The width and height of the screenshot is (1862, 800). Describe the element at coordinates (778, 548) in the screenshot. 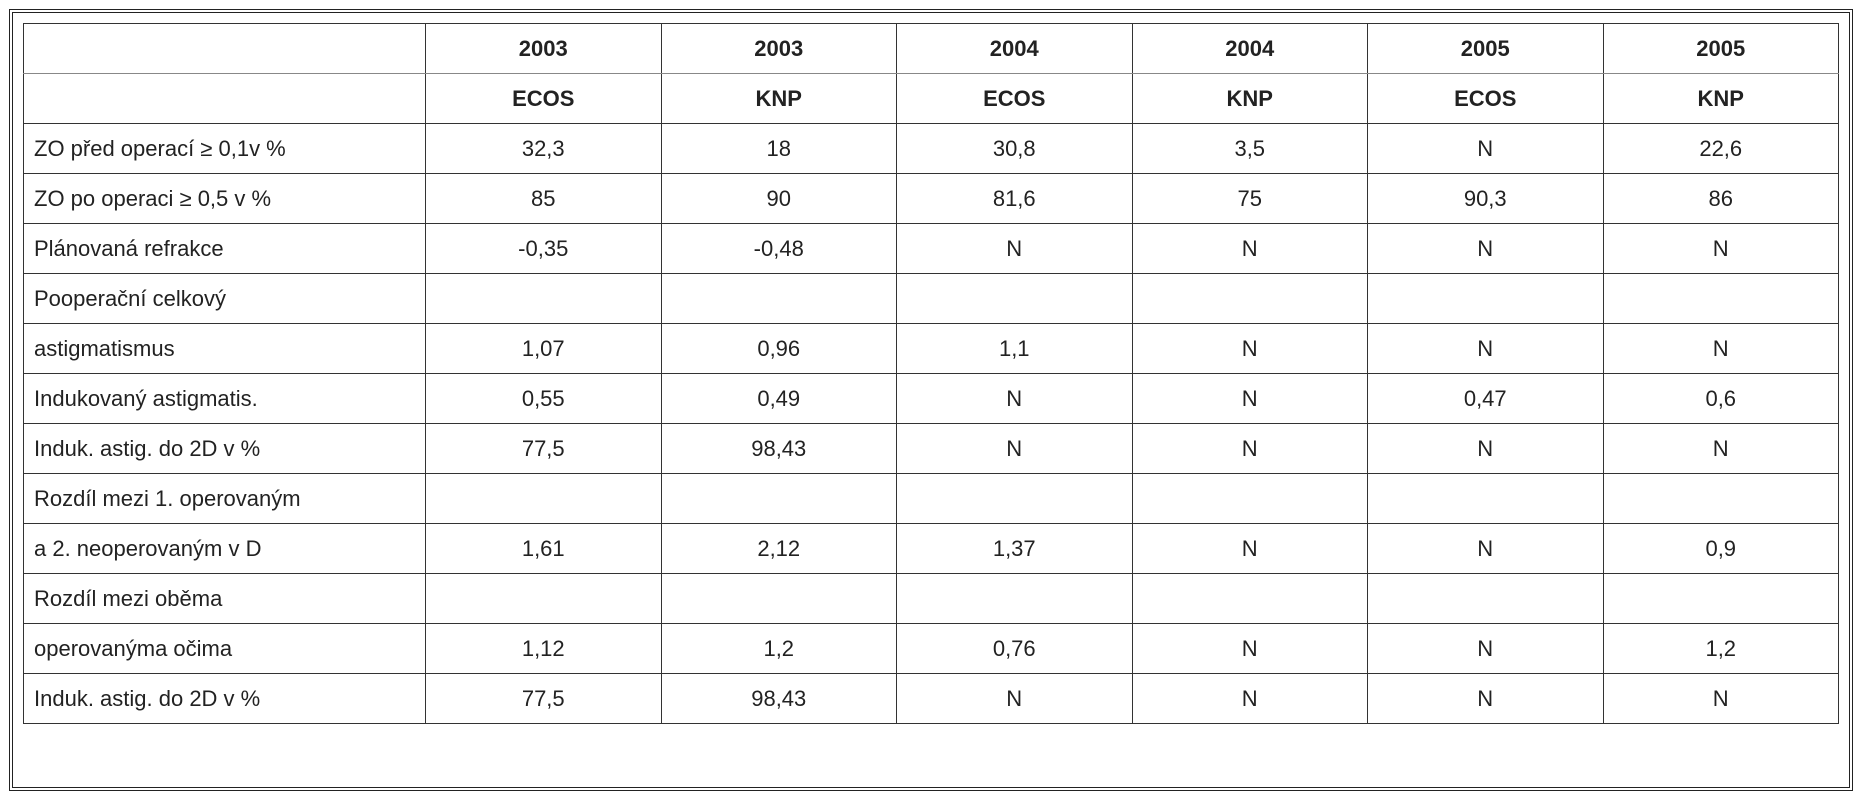

I see `cell: 2,12` at that location.